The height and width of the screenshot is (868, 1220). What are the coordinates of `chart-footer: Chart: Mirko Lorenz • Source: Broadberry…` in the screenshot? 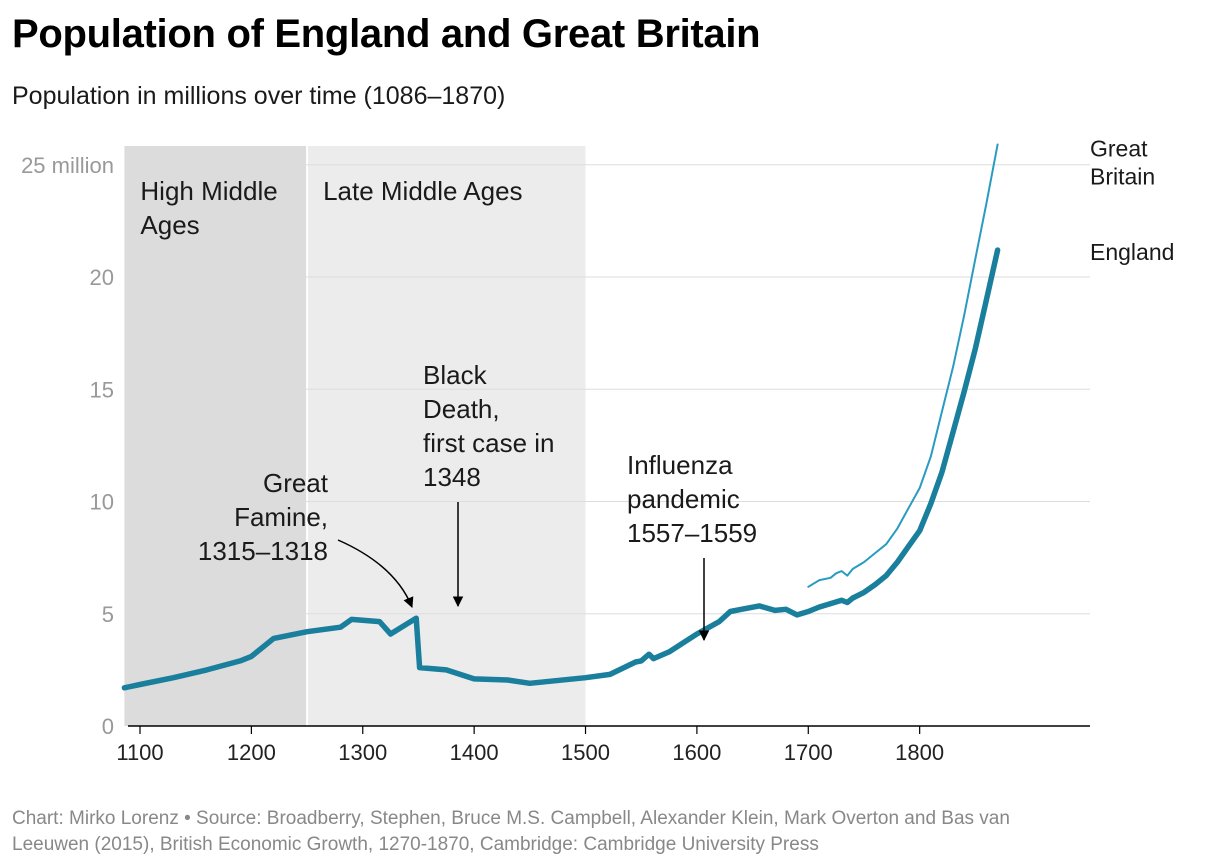 It's located at (587, 832).